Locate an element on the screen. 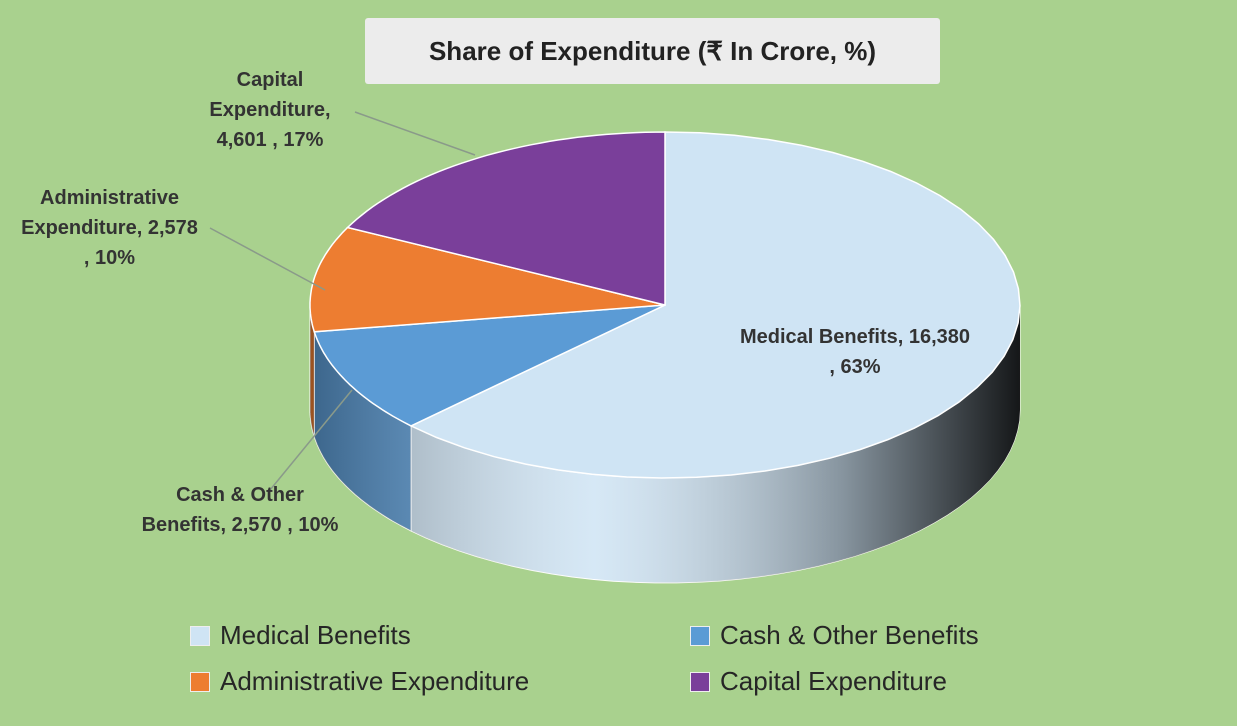 This screenshot has height=726, width=1237. legend-label: Administrative Expenditure is located at coordinates (375, 681).